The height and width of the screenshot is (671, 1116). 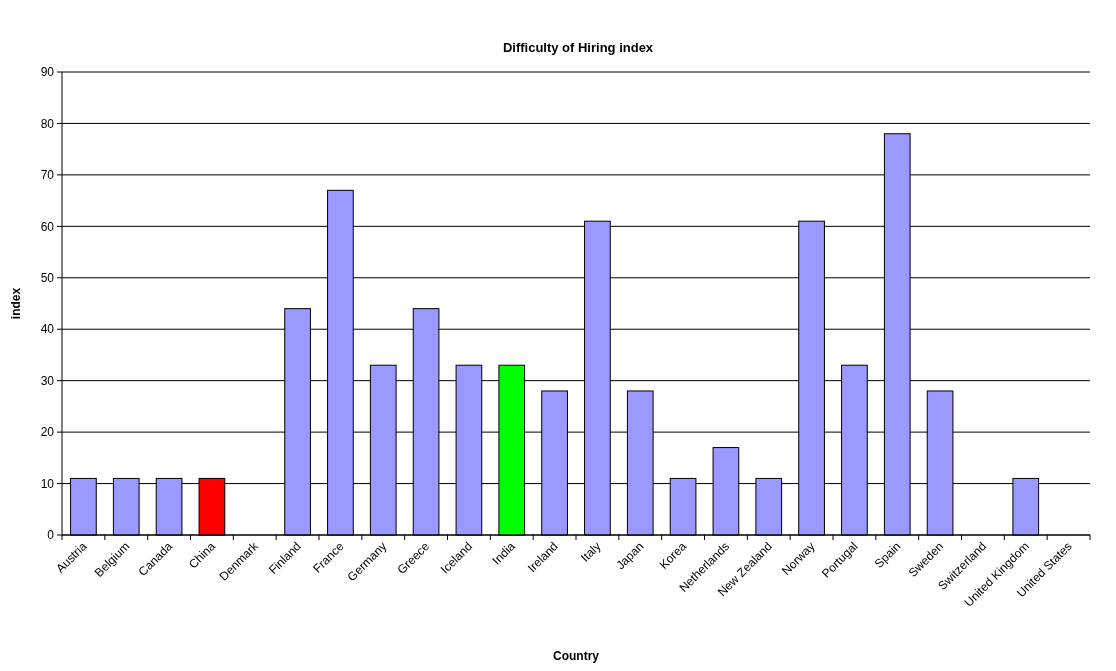 I want to click on y-tick-label: 40, so click(x=47, y=329).